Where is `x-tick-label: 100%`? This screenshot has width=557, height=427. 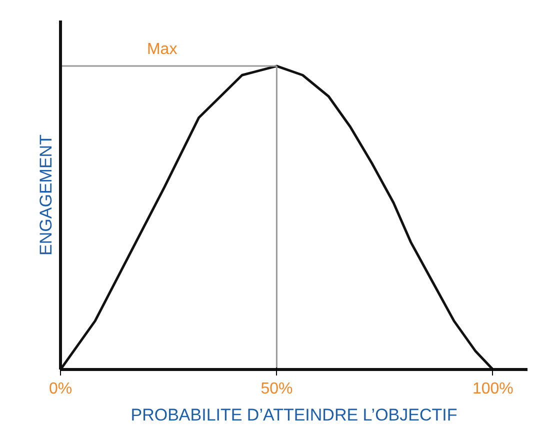 x-tick-label: 100% is located at coordinates (493, 389).